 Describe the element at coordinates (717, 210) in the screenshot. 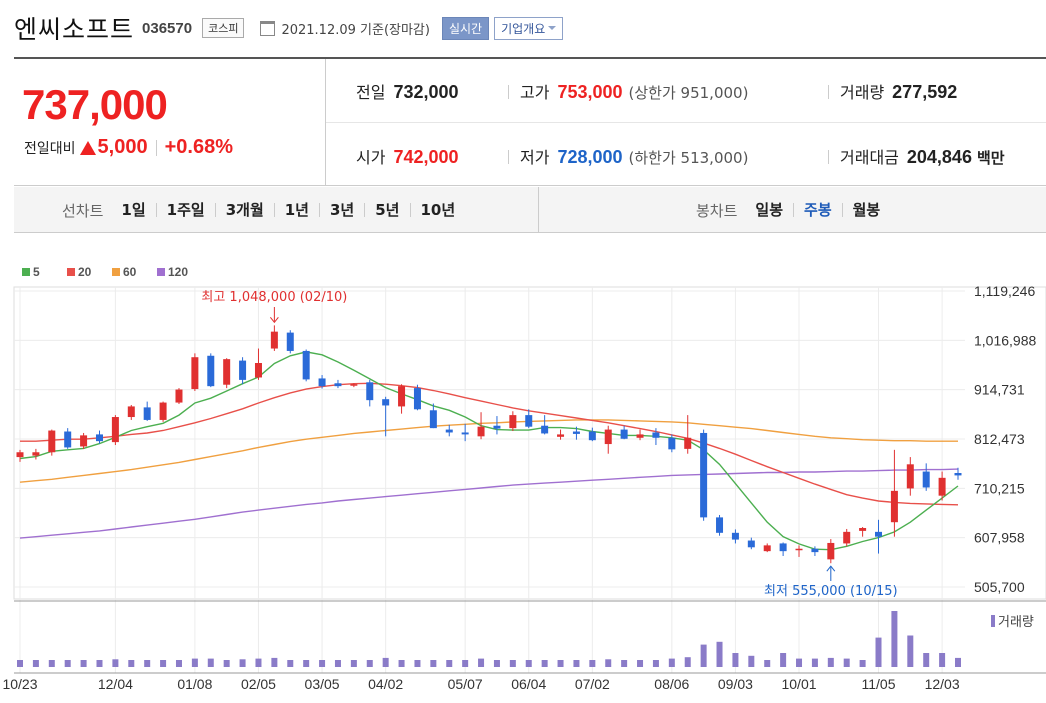

I see `candle-chart-title: 봉차트` at that location.